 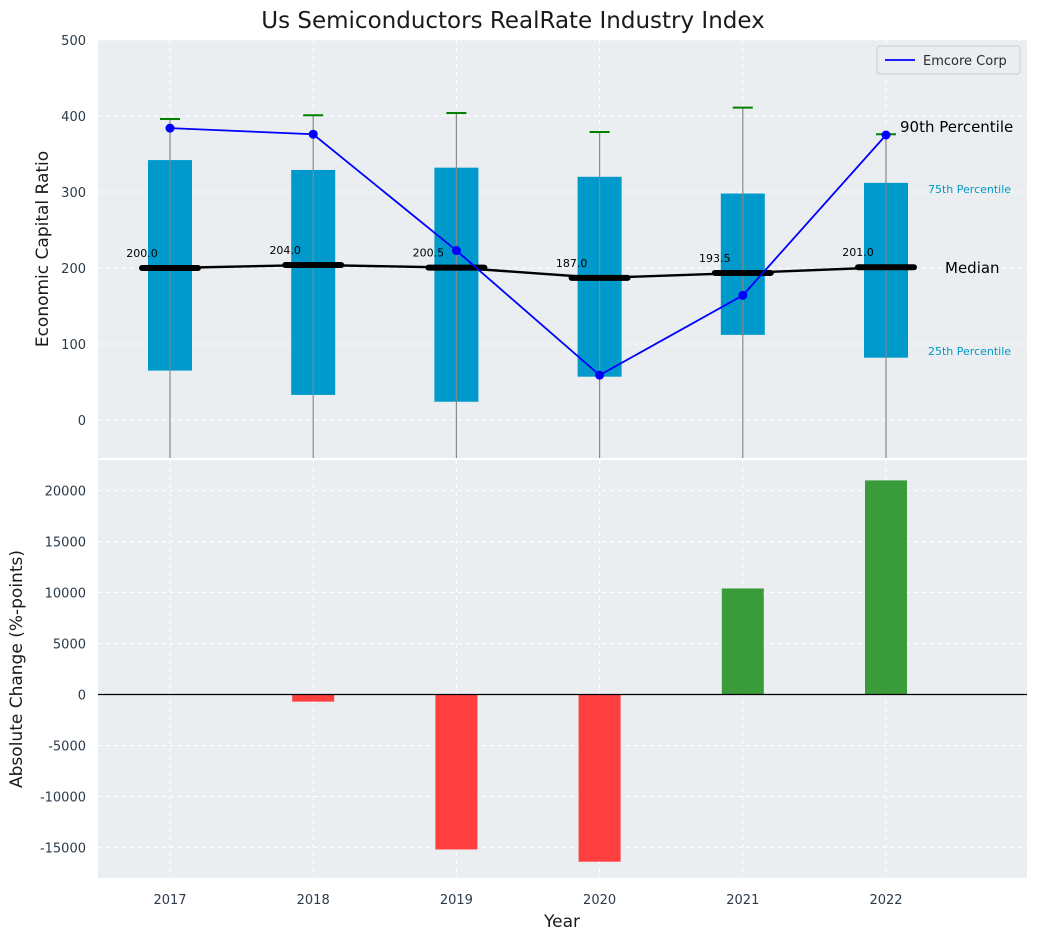 I want to click on x-tick-label: 2018, so click(x=313, y=900).